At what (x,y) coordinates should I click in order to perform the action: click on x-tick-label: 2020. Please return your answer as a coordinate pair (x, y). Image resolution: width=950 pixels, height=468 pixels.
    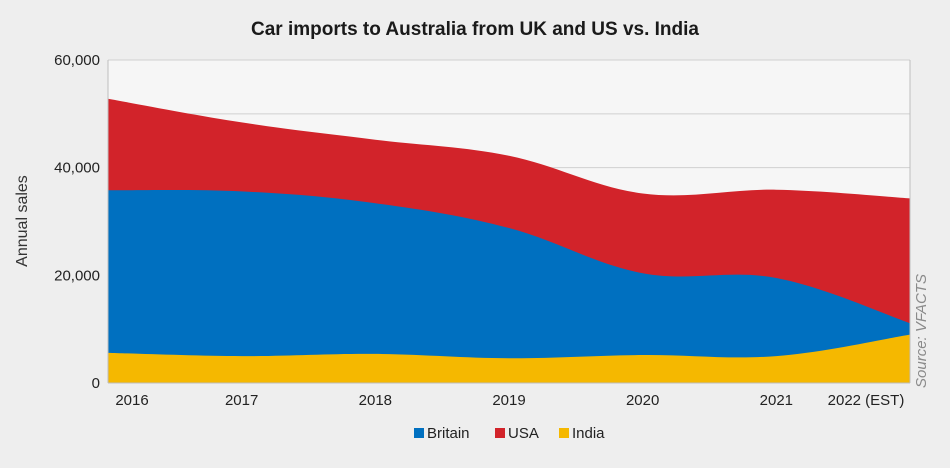
    Looking at the image, I should click on (642, 400).